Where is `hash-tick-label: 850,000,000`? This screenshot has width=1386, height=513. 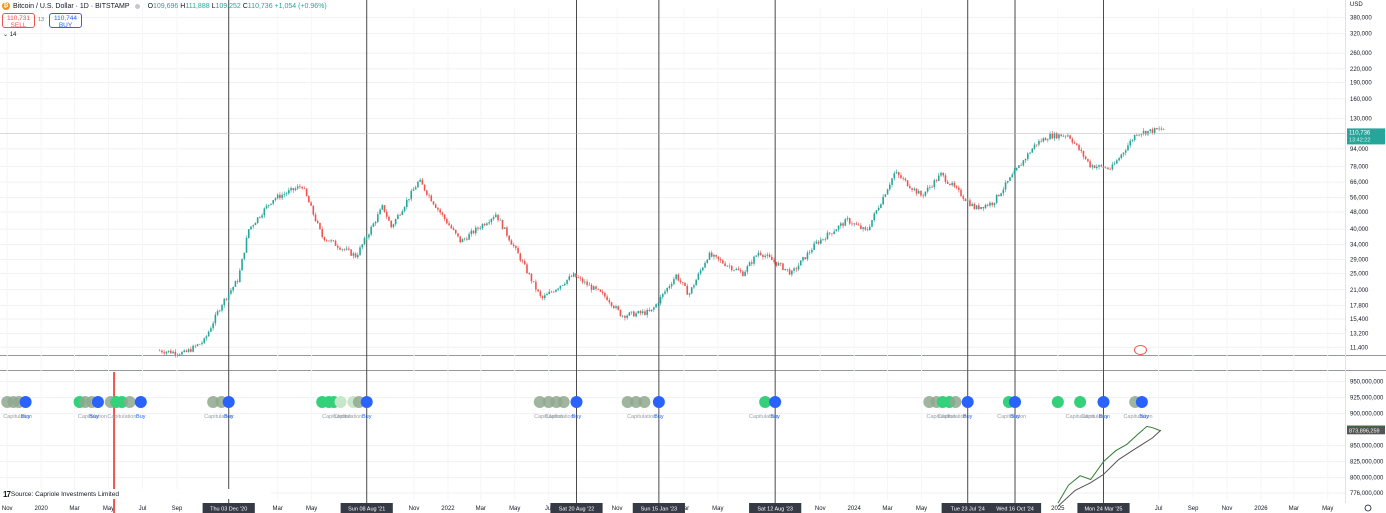
hash-tick-label: 850,000,000 is located at coordinates (1367, 447).